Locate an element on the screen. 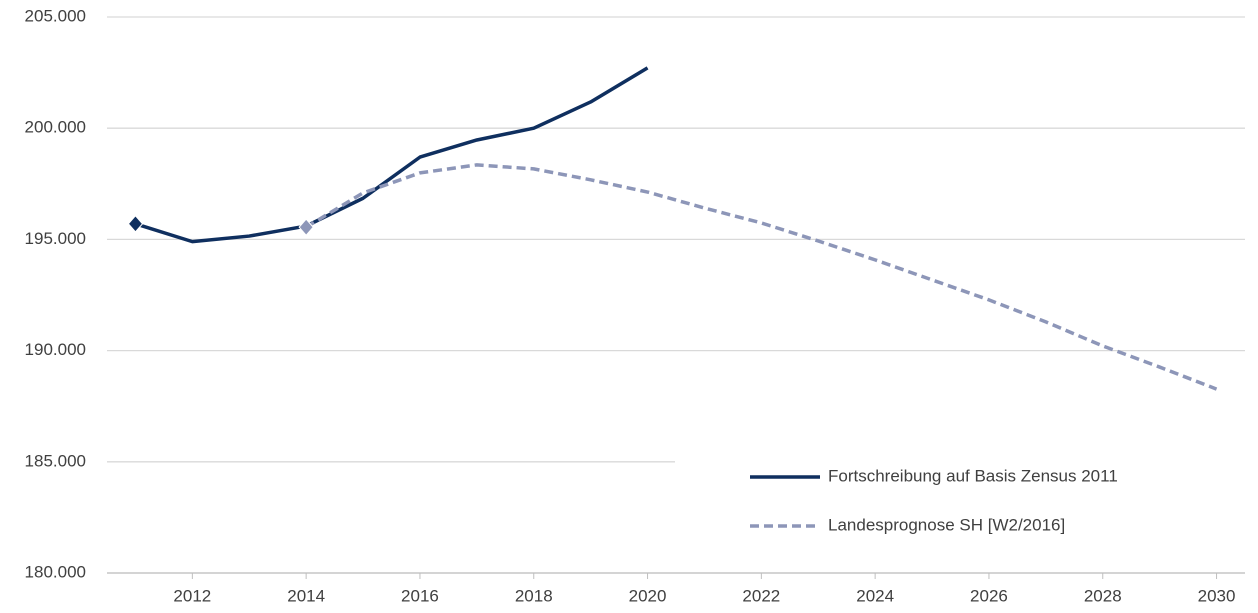 This screenshot has height=613, width=1258. x-tick-label: 2016 is located at coordinates (420, 595).